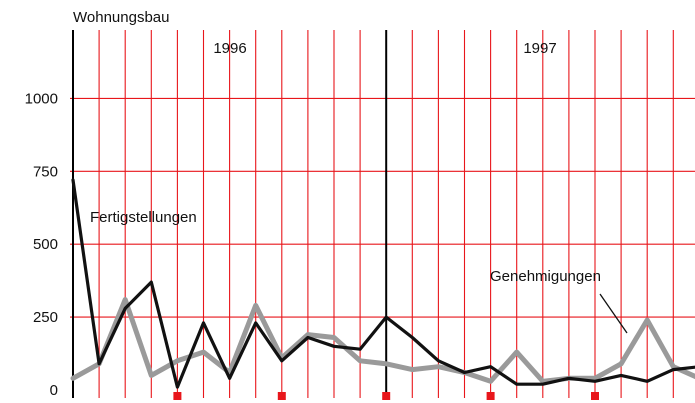  Describe the element at coordinates (121, 17) in the screenshot. I see `chart-title: Wohnungsbau` at that location.